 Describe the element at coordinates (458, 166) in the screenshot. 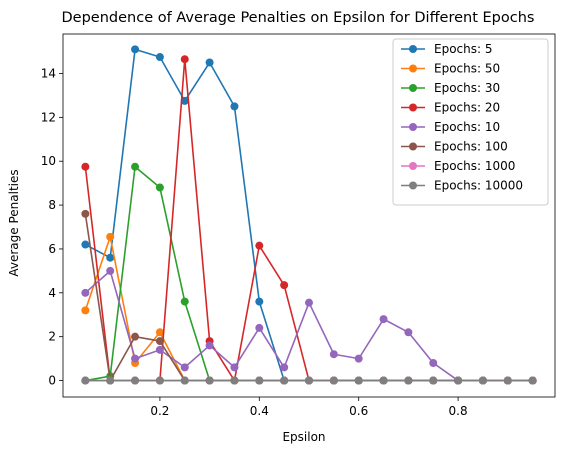

I see `legend-item: Epochs: 1000` at that location.